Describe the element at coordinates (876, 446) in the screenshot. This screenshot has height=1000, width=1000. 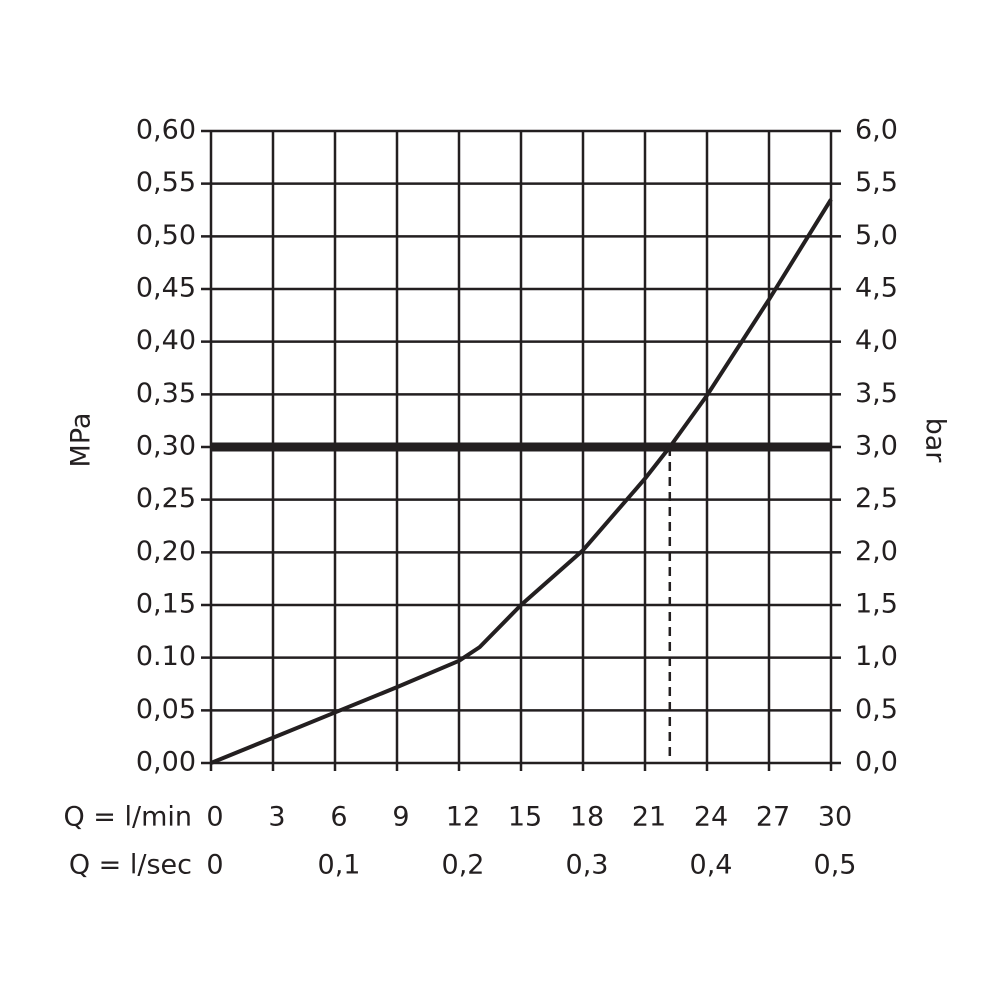
I see `y2-tick-label: 3,0` at that location.